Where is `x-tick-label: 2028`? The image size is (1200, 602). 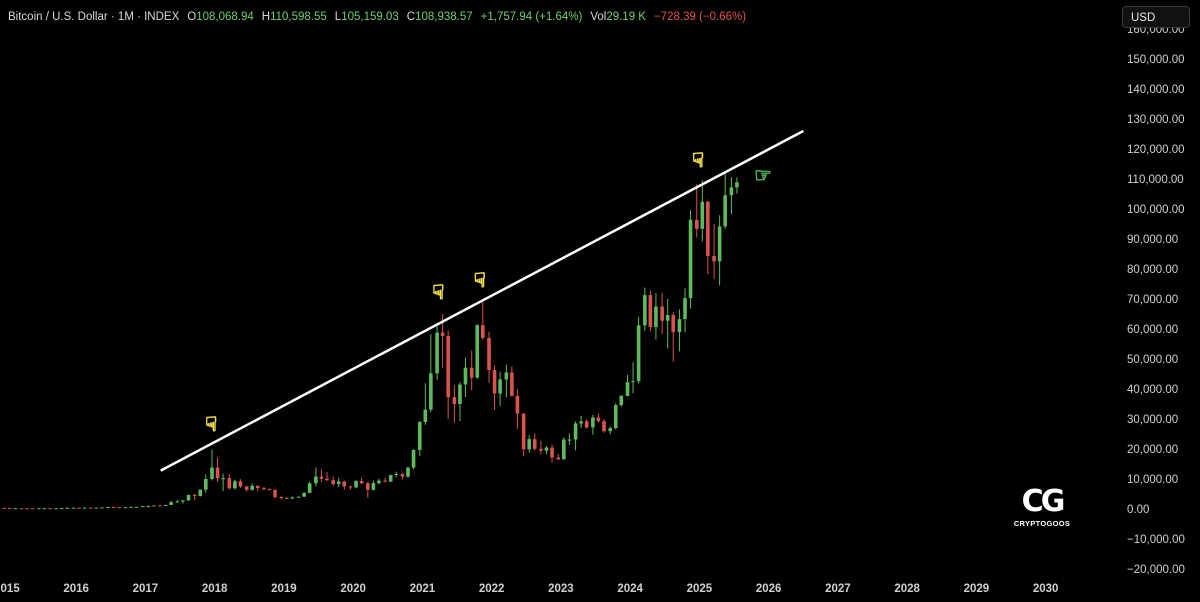
x-tick-label: 2028 is located at coordinates (907, 589).